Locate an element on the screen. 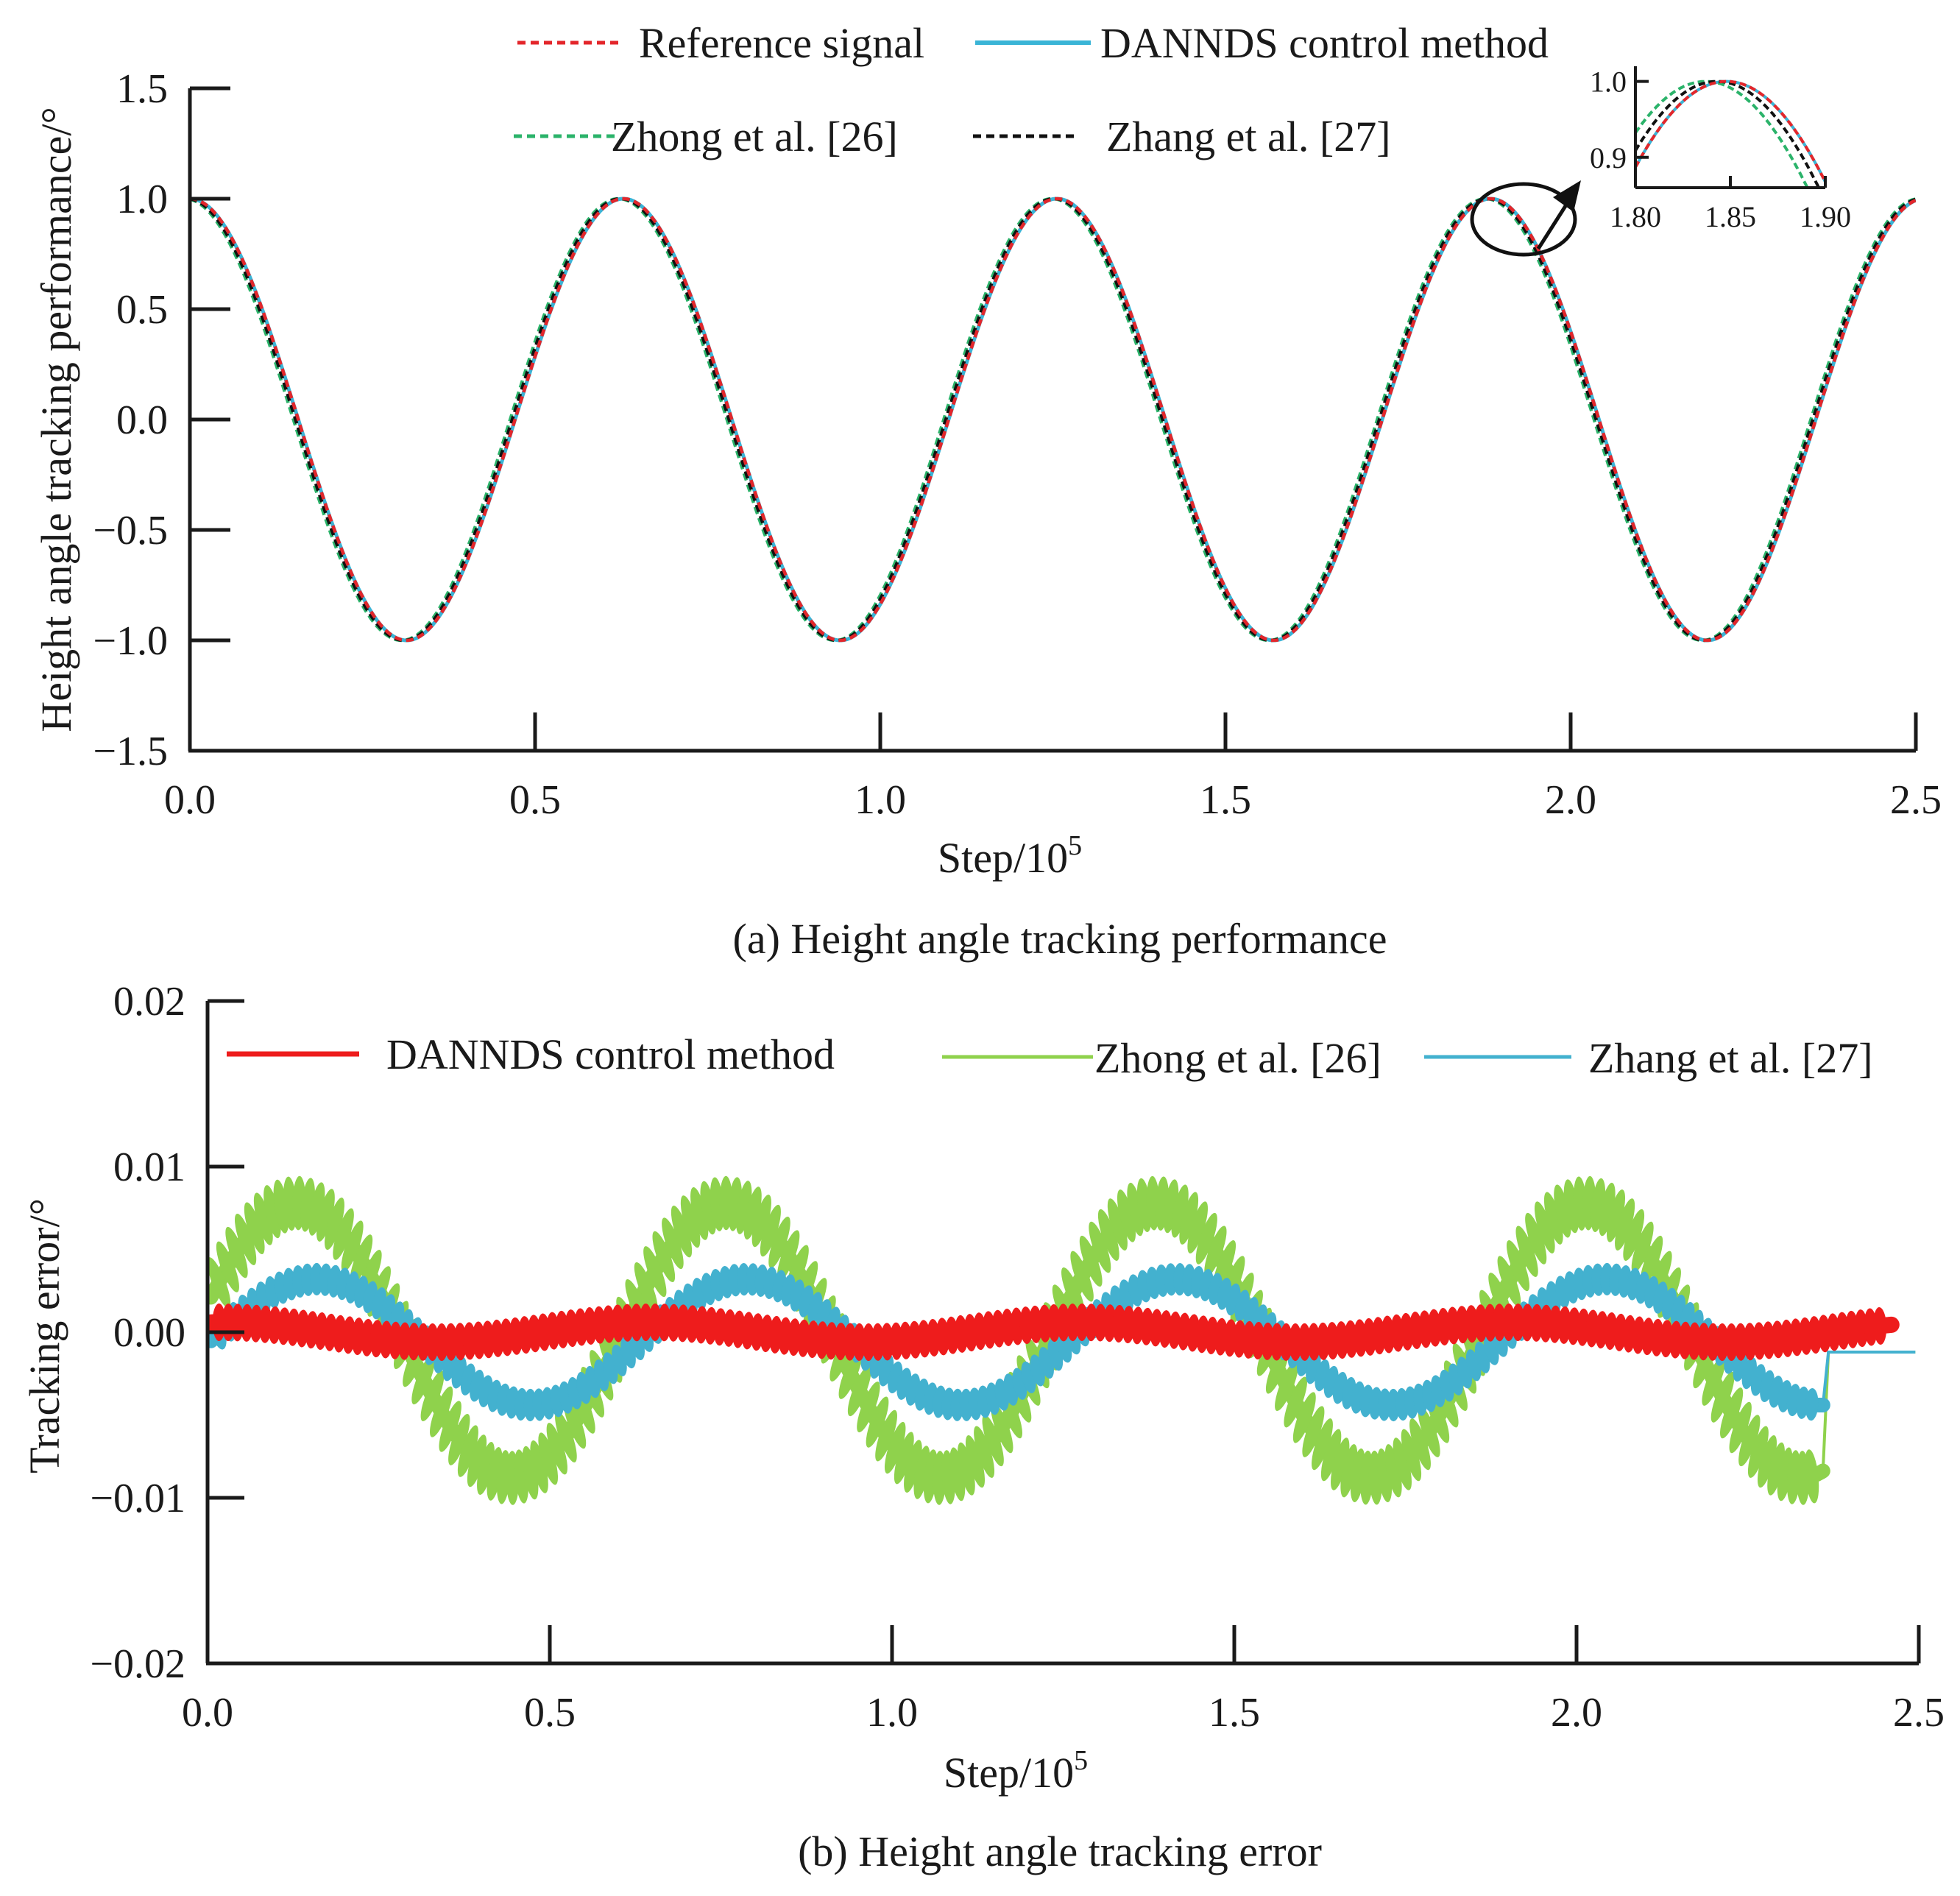 The height and width of the screenshot is (1896, 1960). b-ytick-label: 0.02 is located at coordinates (149, 1002).